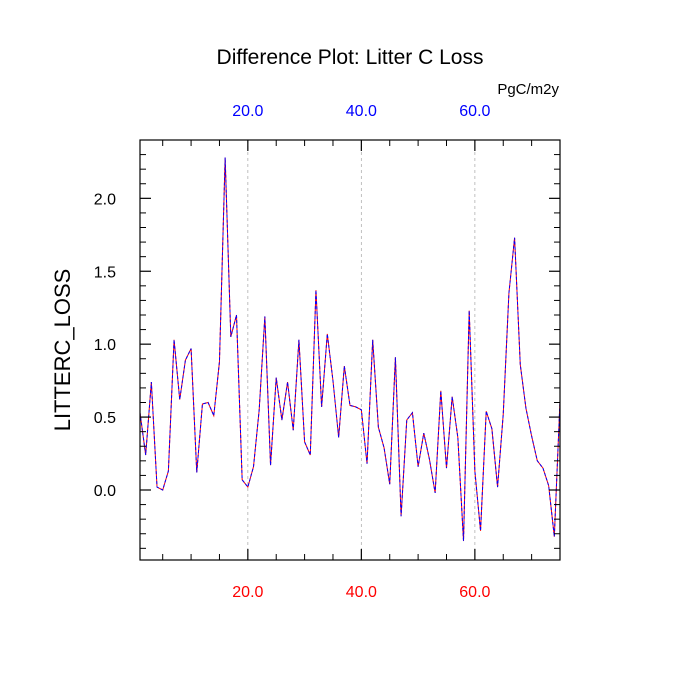 The height and width of the screenshot is (700, 700). What do you see at coordinates (105, 418) in the screenshot?
I see `y-tick-label-1: 0.5` at bounding box center [105, 418].